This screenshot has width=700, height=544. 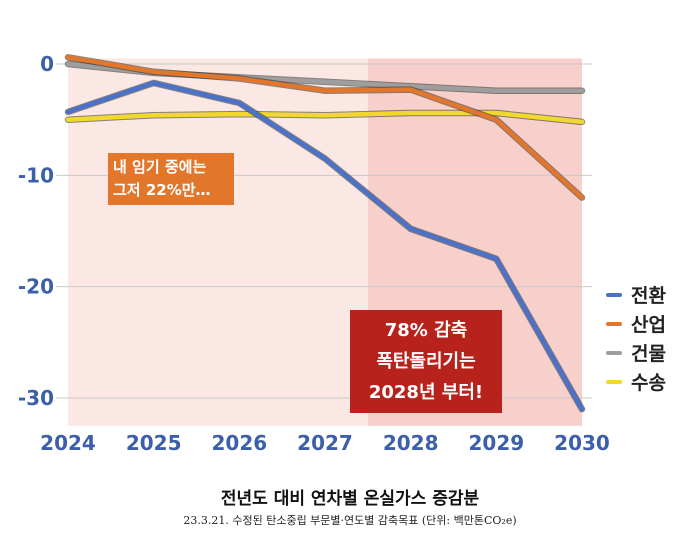 I want to click on annotation-term-line-1: 내 임기 중에는, so click(x=160, y=167).